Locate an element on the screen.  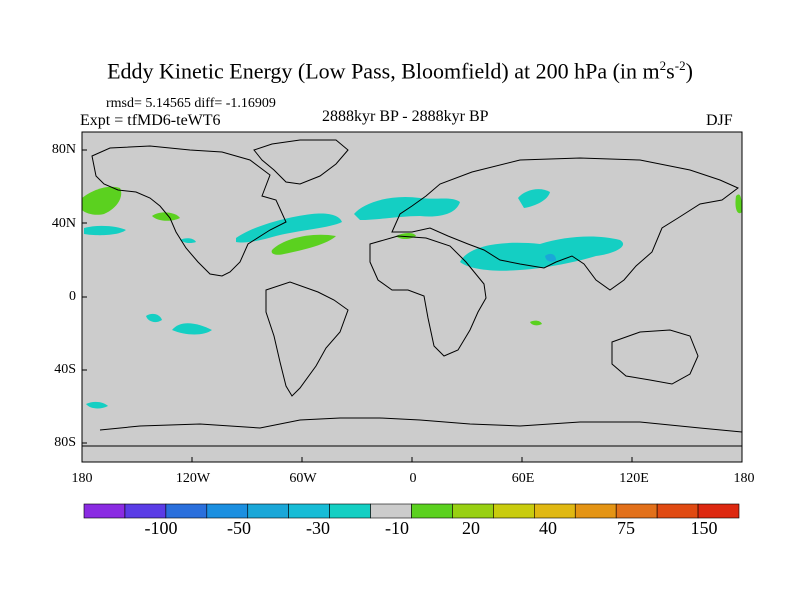
anomaly-negative-east-pacific is located at coordinates (188, 241).